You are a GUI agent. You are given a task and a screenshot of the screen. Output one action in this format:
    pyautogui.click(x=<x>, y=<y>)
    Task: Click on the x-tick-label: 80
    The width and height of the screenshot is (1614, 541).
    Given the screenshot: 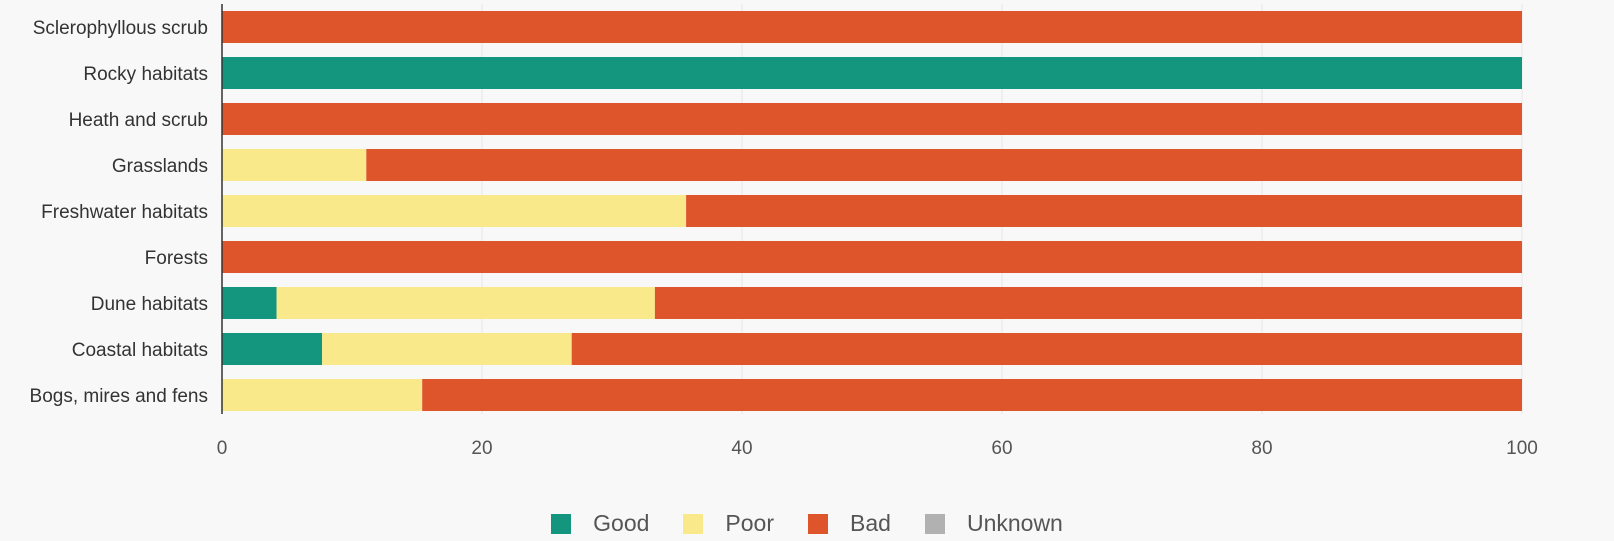 What is the action you would take?
    pyautogui.click(x=1261, y=448)
    